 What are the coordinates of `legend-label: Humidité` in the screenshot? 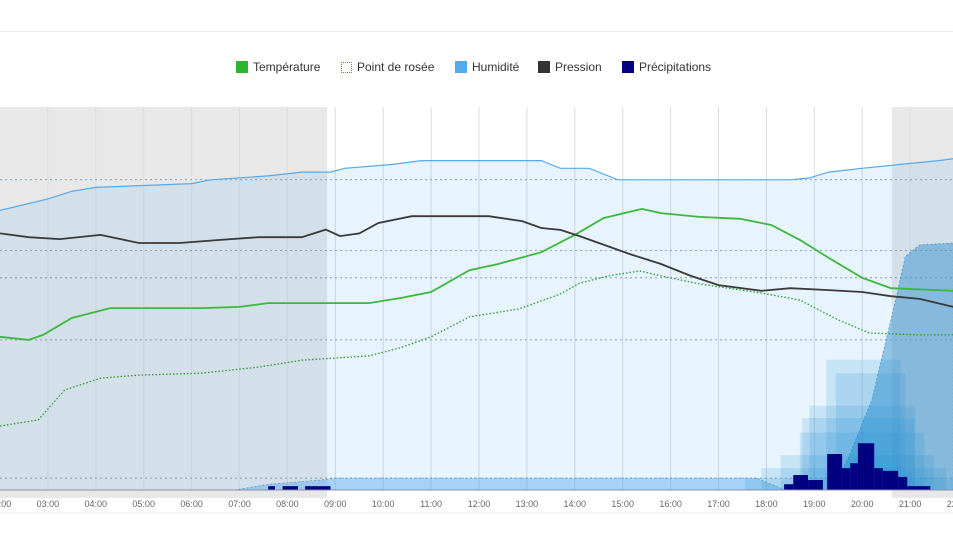 It's located at (496, 67).